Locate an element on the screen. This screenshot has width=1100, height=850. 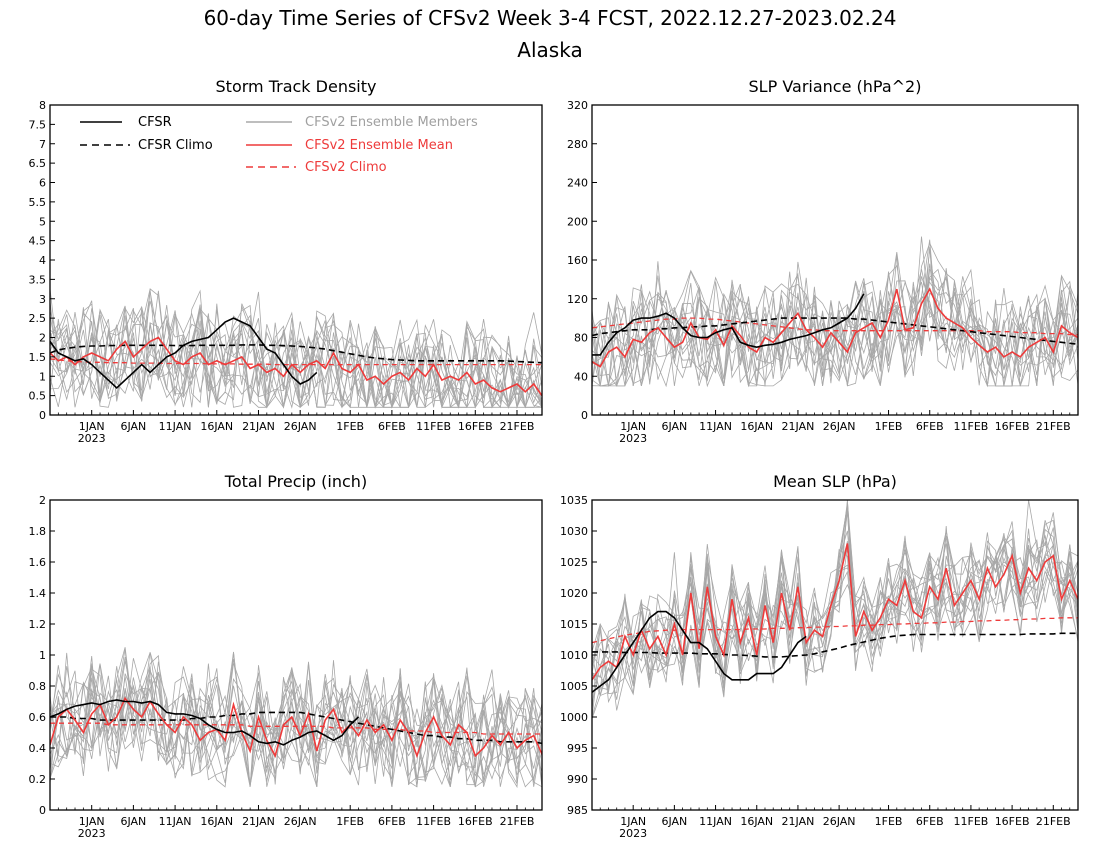
y-tick-label: 2.5 is located at coordinates (38, 318).